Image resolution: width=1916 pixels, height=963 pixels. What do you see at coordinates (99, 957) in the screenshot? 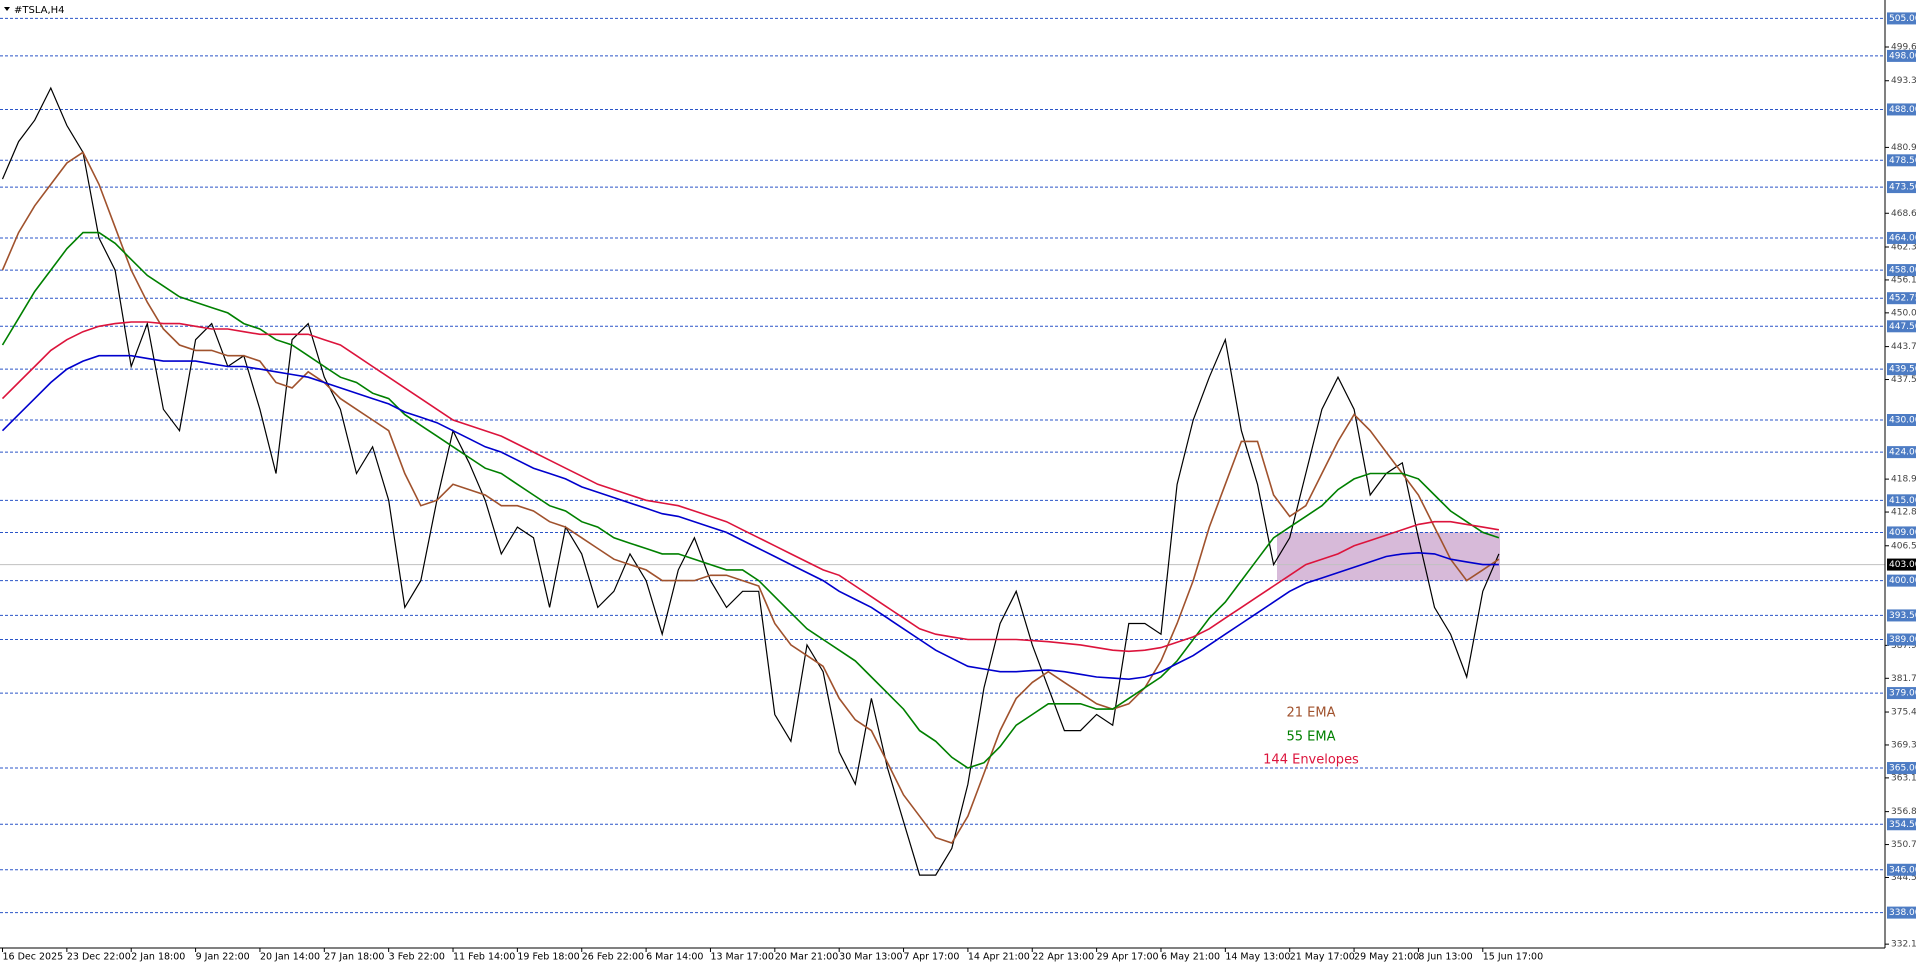
I see `x-tick-label: 23 Dec 22:00` at bounding box center [99, 957].